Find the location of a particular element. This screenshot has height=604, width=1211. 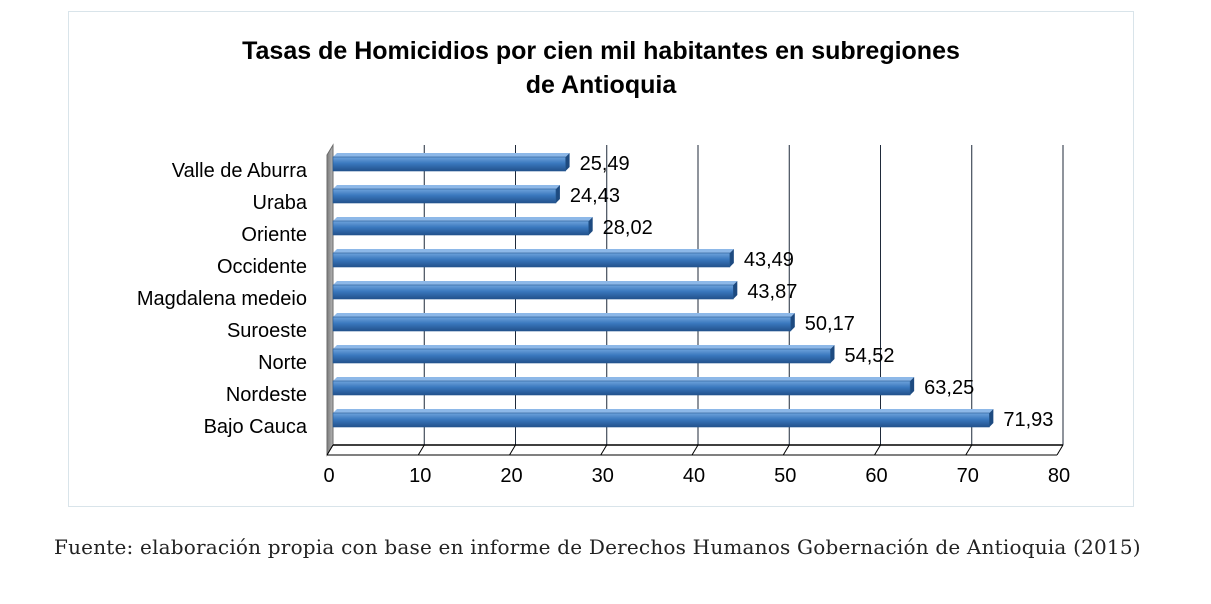

x-axis: 0 10 20 30 40 50 60 70 80 is located at coordinates (696, 465).